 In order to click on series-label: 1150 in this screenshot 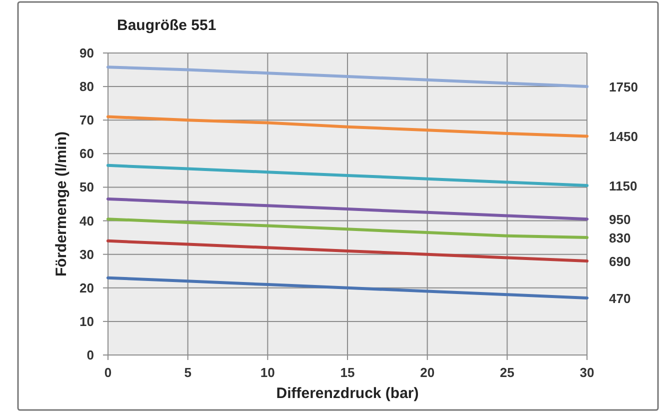, I will do `click(623, 186)`.